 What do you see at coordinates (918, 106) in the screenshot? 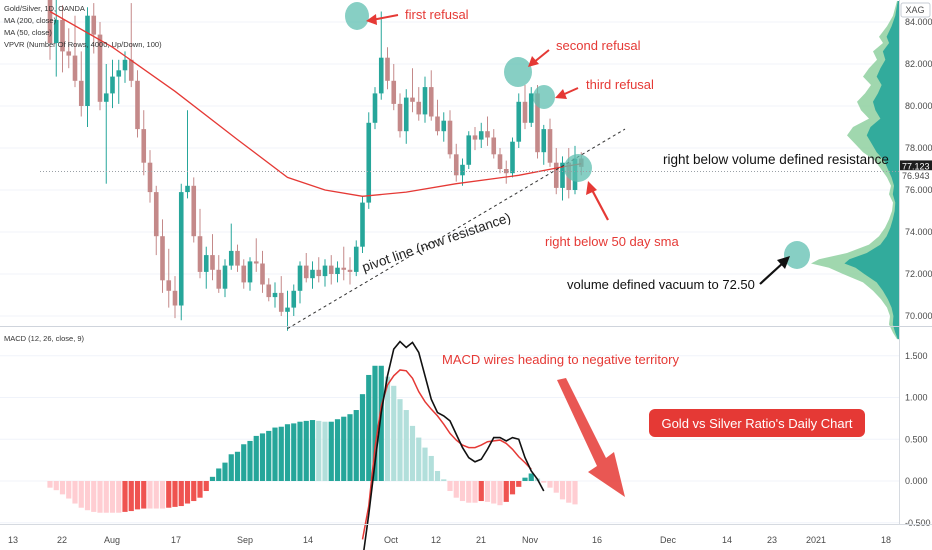
I see `price-tick-label: 80.000` at bounding box center [918, 106].